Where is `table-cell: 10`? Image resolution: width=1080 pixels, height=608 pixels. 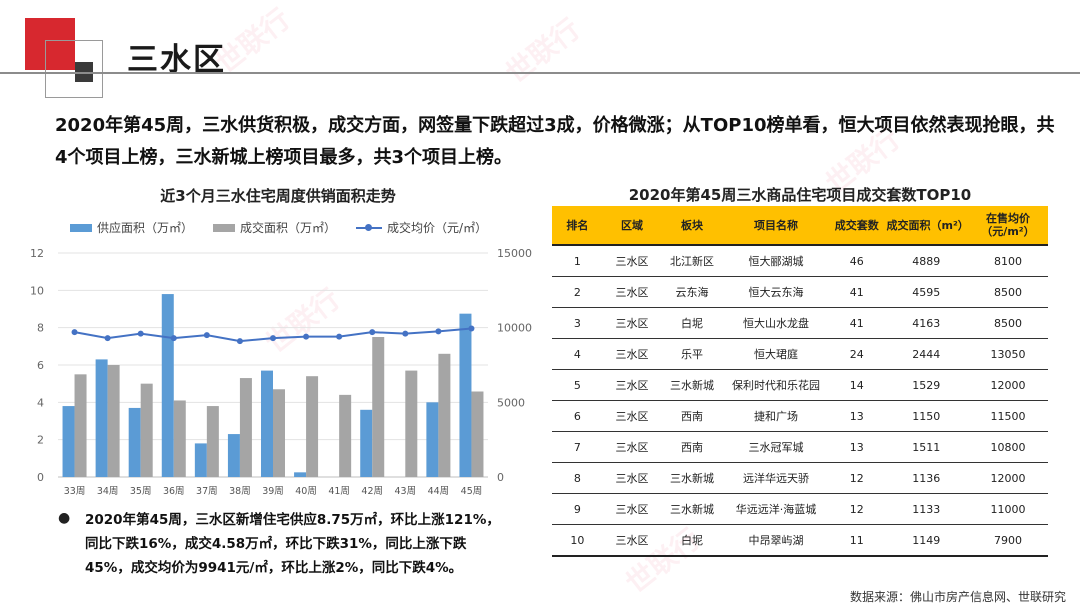 table-cell: 10 is located at coordinates (577, 540).